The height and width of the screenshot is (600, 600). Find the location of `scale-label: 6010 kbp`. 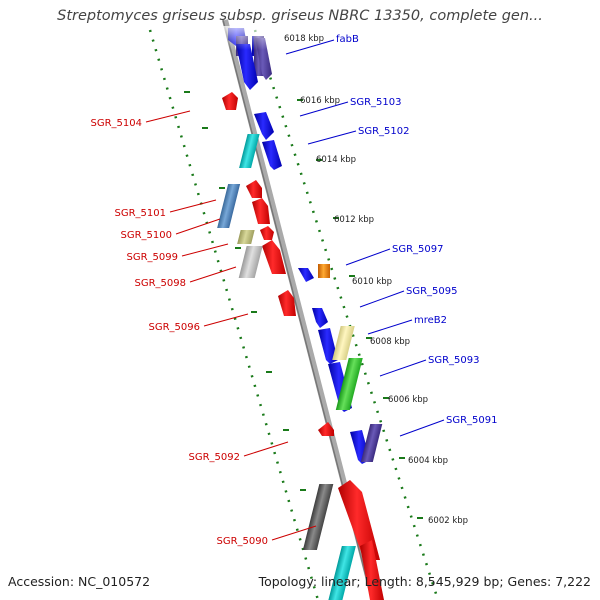

scale-label: 6010 kbp is located at coordinates (372, 282).